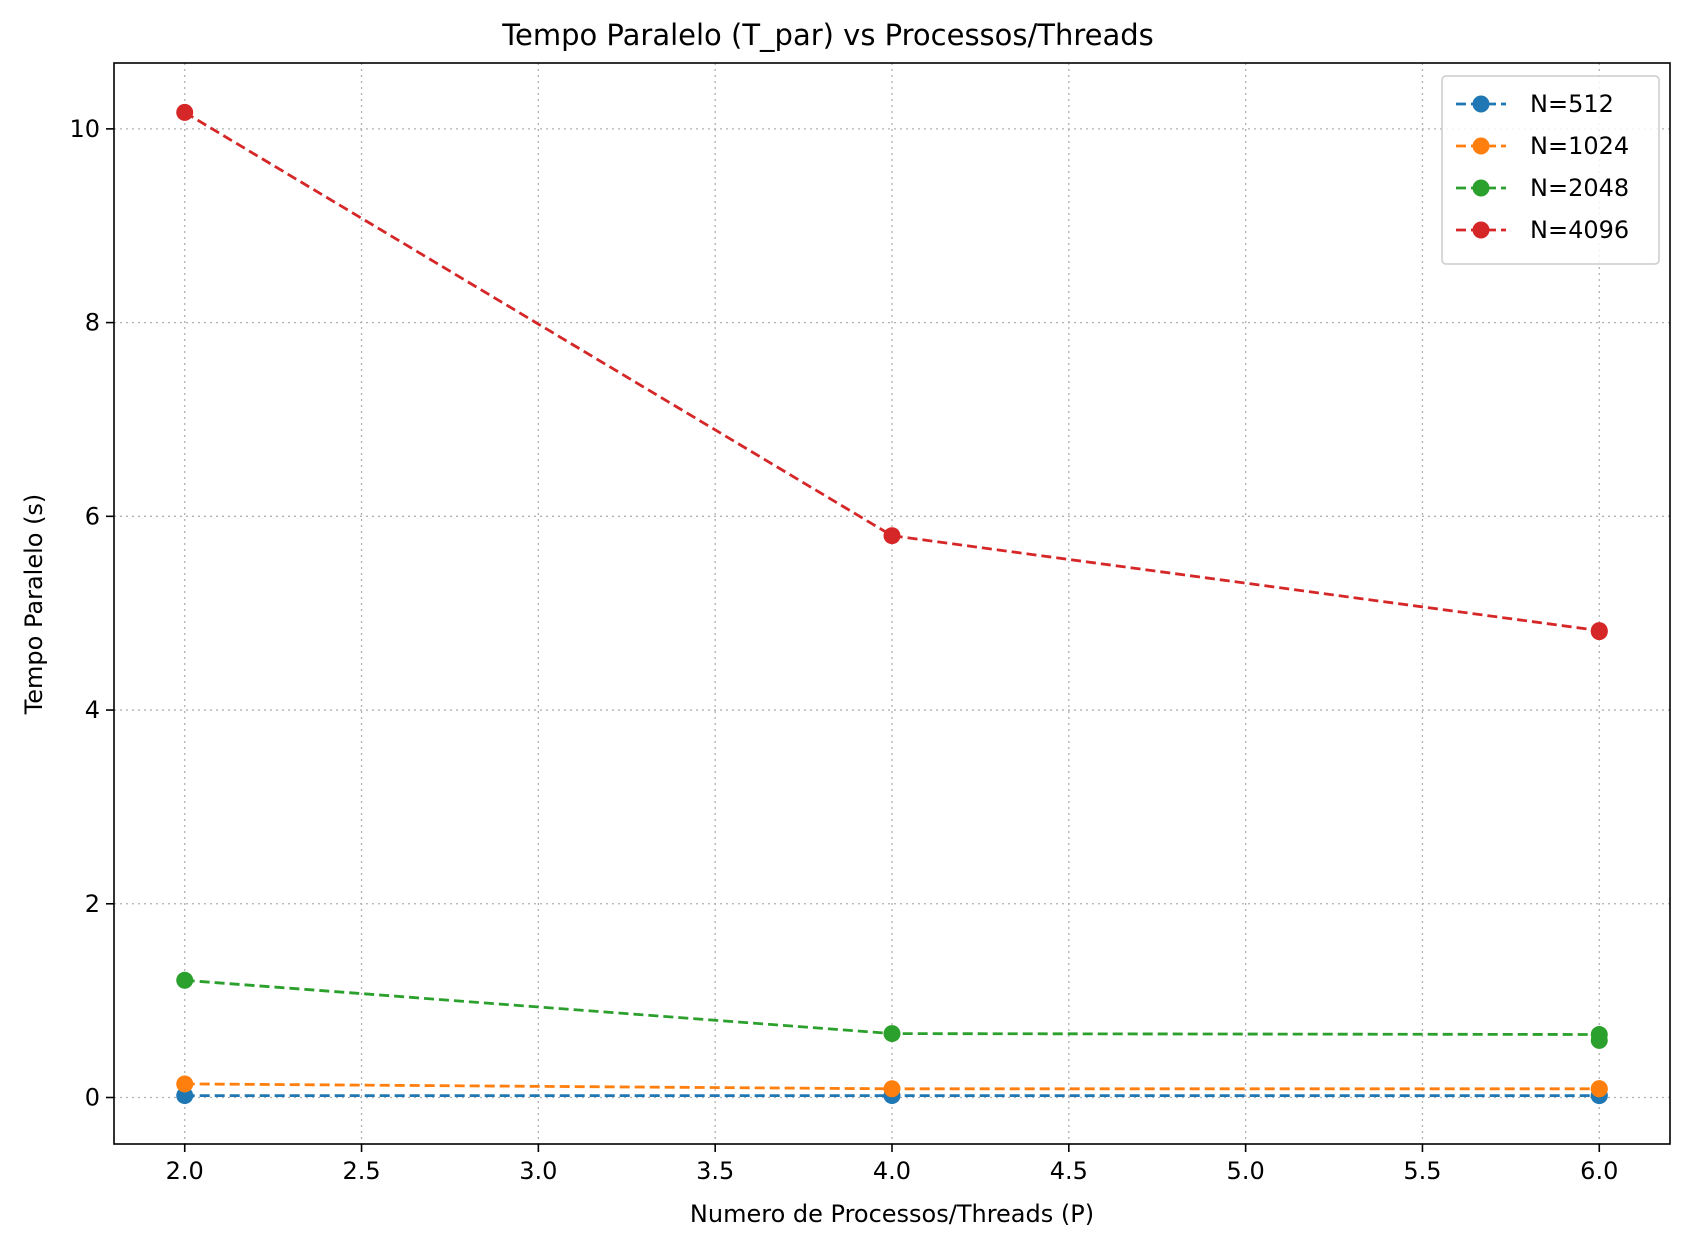 This screenshot has height=1247, width=1683. I want to click on legend-label-3: N=4096, so click(1579, 230).